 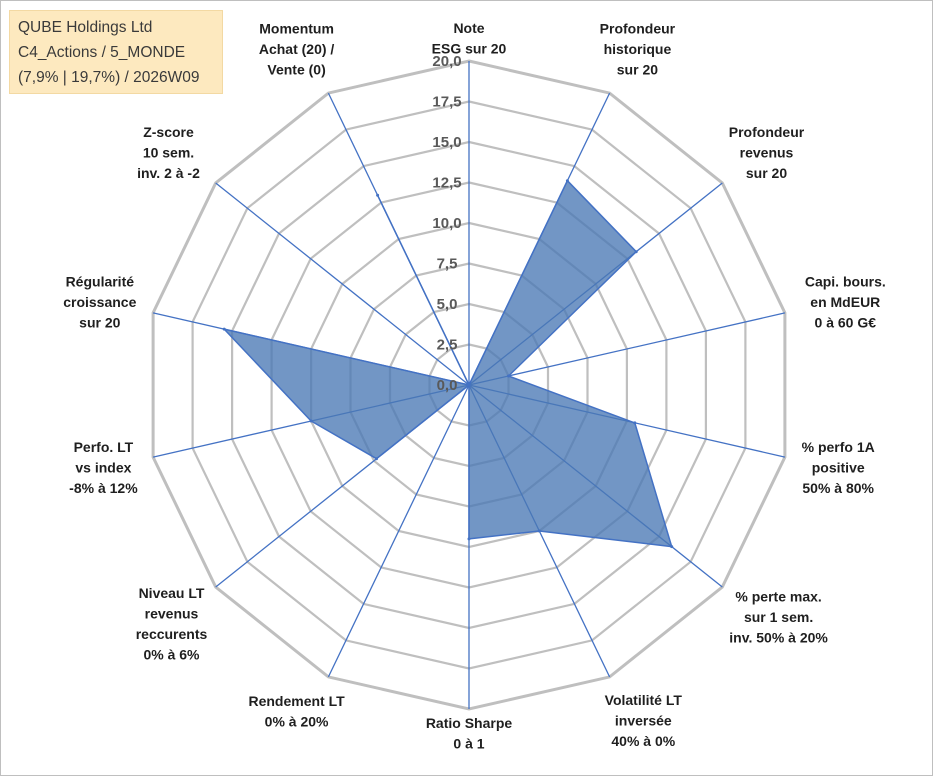 What do you see at coordinates (638, 48) in the screenshot?
I see `axis-label-1: Profondeur historique sur 20` at bounding box center [638, 48].